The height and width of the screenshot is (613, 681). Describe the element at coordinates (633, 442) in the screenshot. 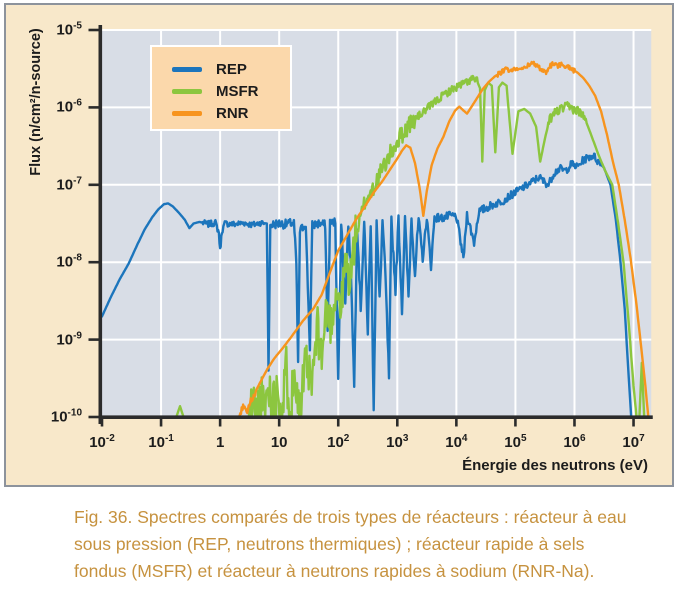

I see `x-tick-label: 10⁷` at that location.